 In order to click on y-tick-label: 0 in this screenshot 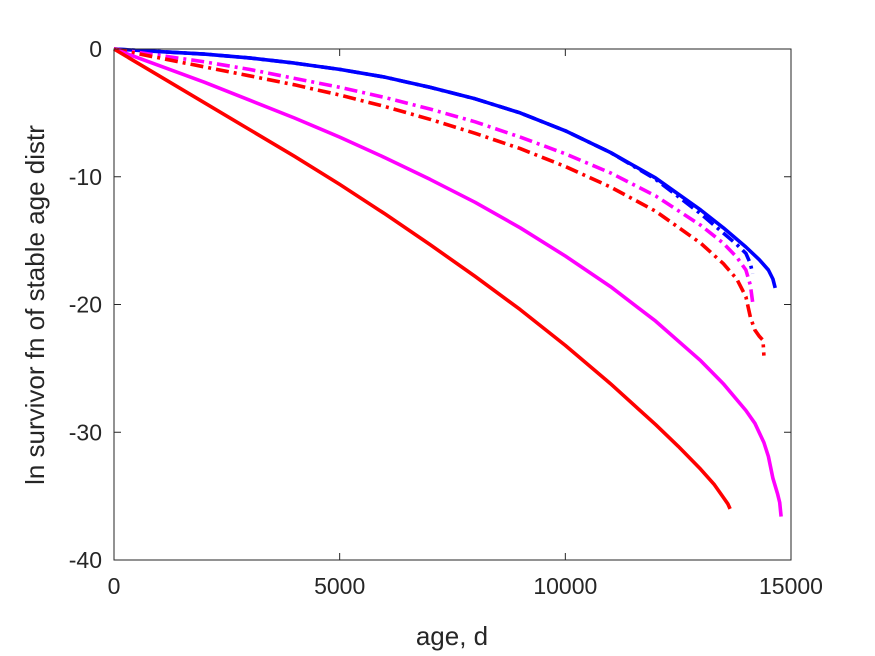, I will do `click(95, 49)`.